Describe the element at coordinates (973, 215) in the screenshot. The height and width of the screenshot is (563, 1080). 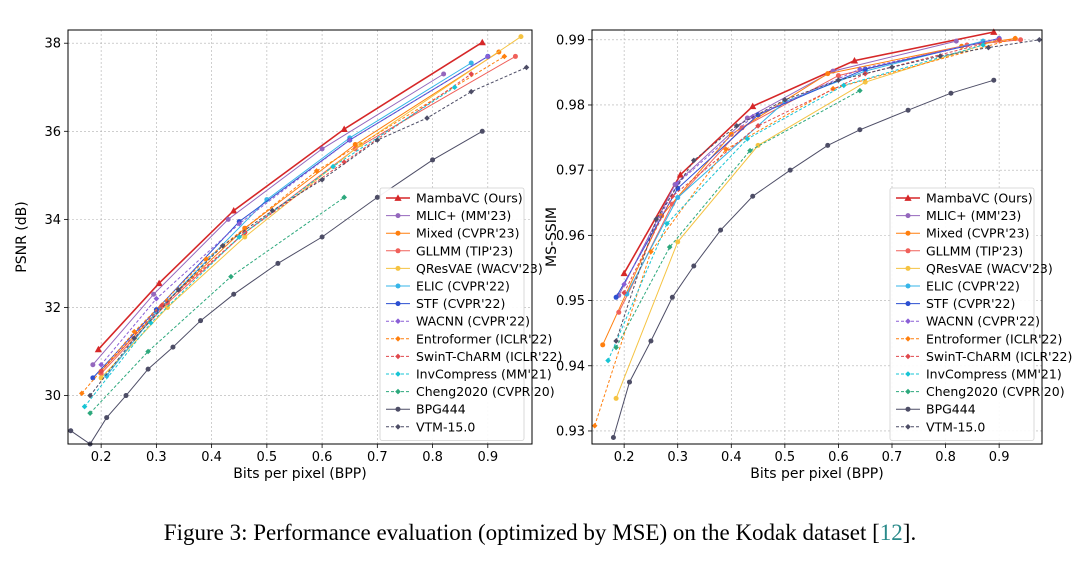
I see `legend-label: MLIC+ (MM'23)` at that location.